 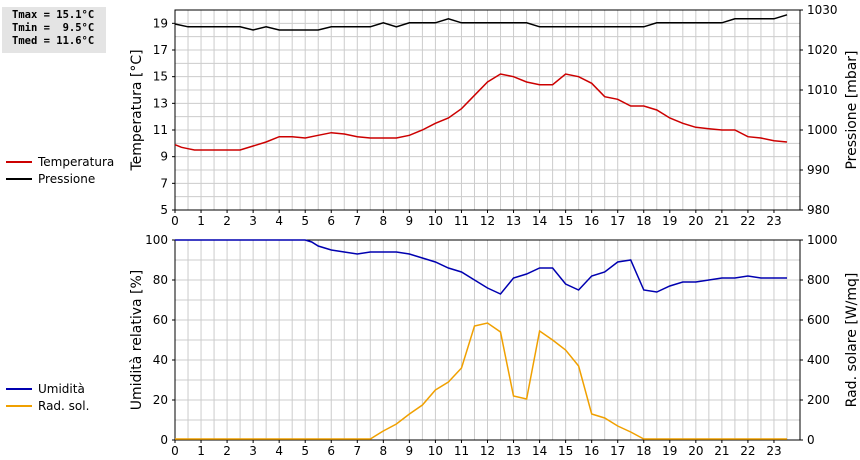 What do you see at coordinates (818, 280) in the screenshot?
I see `y2-tick-label: 800` at bounding box center [818, 280].